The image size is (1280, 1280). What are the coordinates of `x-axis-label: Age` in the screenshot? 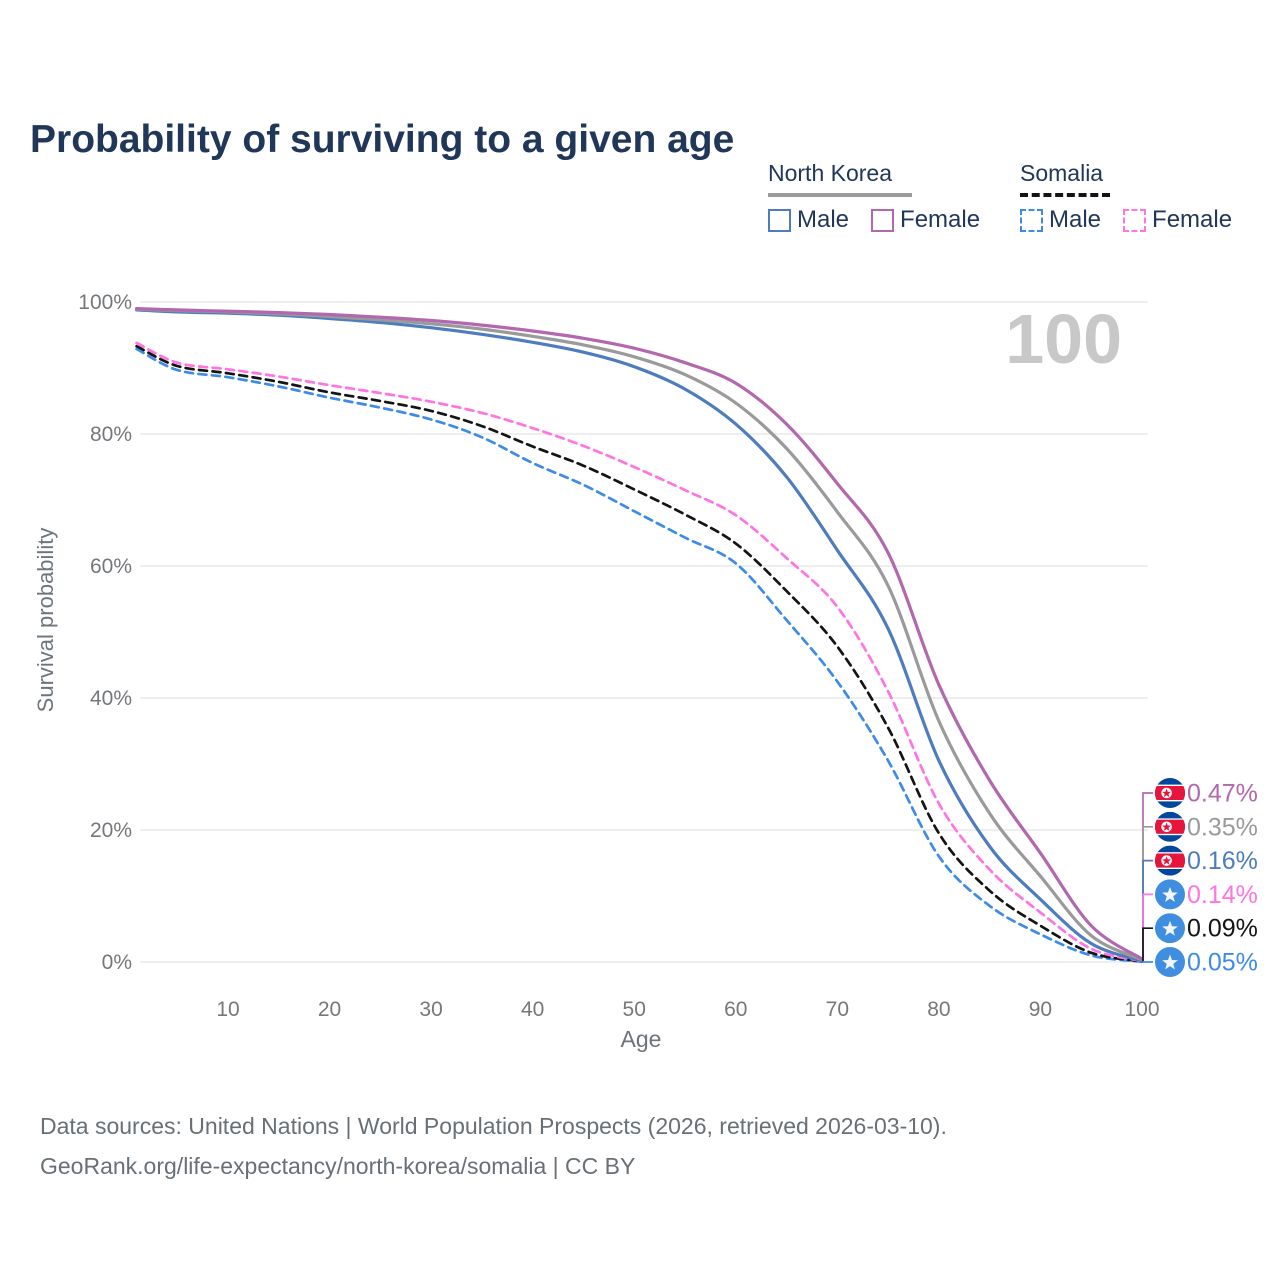 It's located at (641, 1039).